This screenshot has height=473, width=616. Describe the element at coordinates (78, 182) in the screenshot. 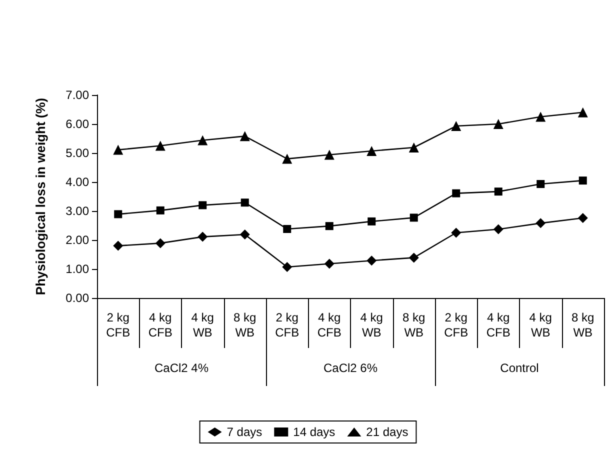

I see `y-tick-label: 4.00` at that location.